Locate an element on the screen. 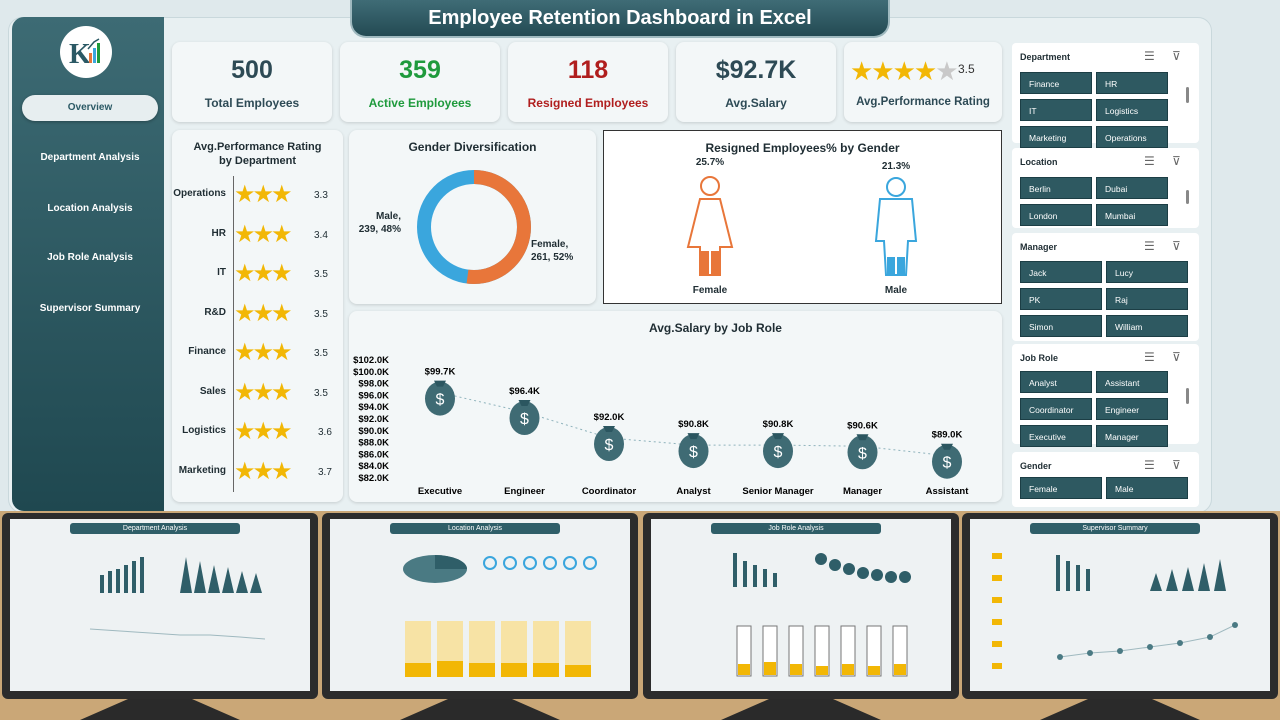 This screenshot has width=1280, height=720. department-label: HR is located at coordinates (218, 233).